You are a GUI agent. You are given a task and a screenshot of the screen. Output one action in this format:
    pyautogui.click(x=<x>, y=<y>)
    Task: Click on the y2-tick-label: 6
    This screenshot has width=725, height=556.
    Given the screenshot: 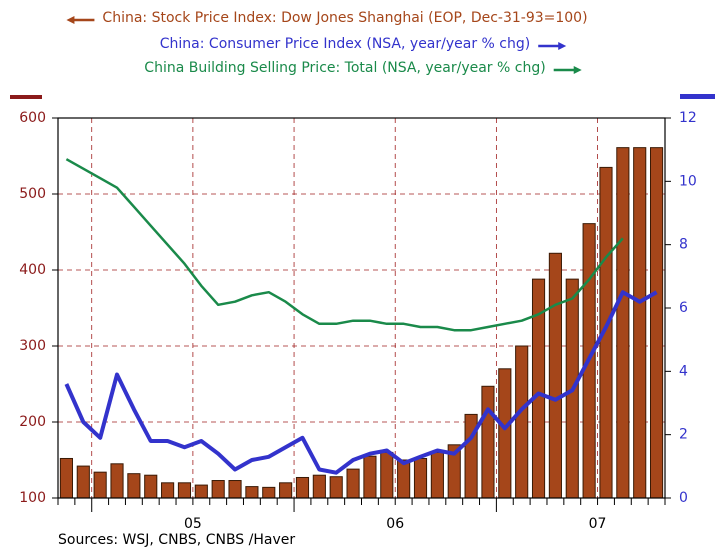 What is the action you would take?
    pyautogui.click(x=683, y=308)
    